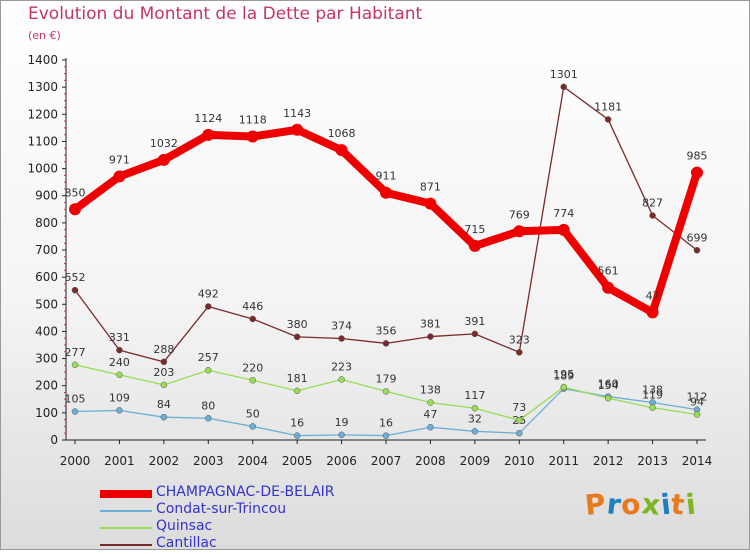  What do you see at coordinates (564, 74) in the screenshot?
I see `data-label: 1301` at bounding box center [564, 74].